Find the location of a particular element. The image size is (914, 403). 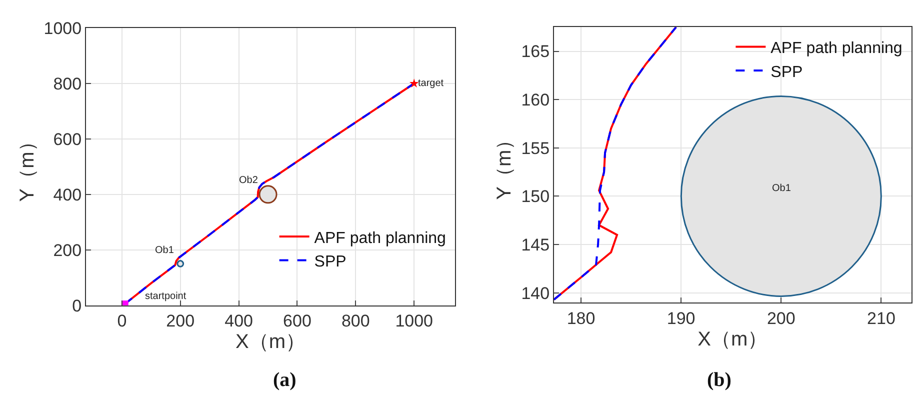

x-tick-label: 190 is located at coordinates (681, 318).